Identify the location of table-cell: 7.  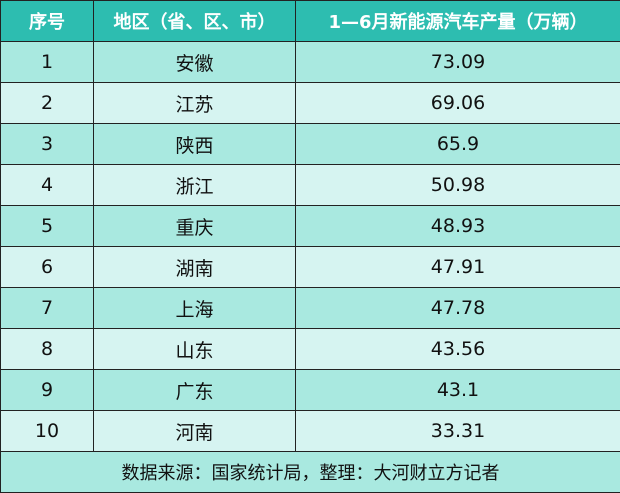
(47, 308).